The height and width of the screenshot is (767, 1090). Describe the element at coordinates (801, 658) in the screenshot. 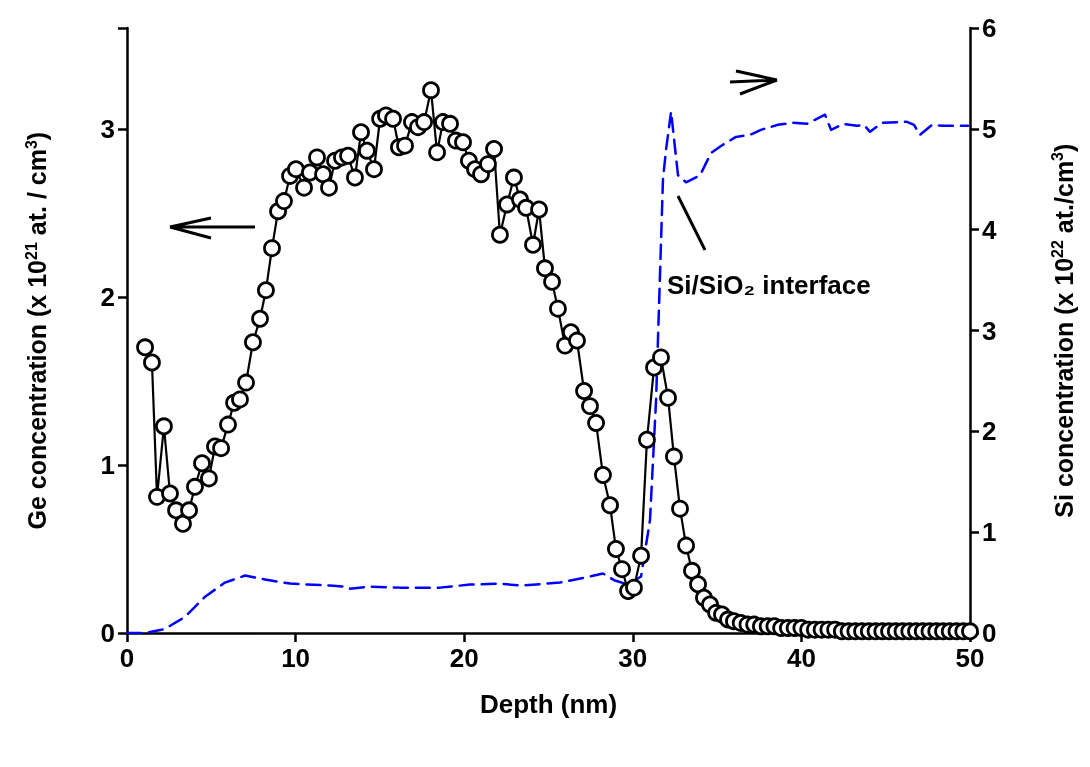

I see `x-tick-label: 40` at that location.